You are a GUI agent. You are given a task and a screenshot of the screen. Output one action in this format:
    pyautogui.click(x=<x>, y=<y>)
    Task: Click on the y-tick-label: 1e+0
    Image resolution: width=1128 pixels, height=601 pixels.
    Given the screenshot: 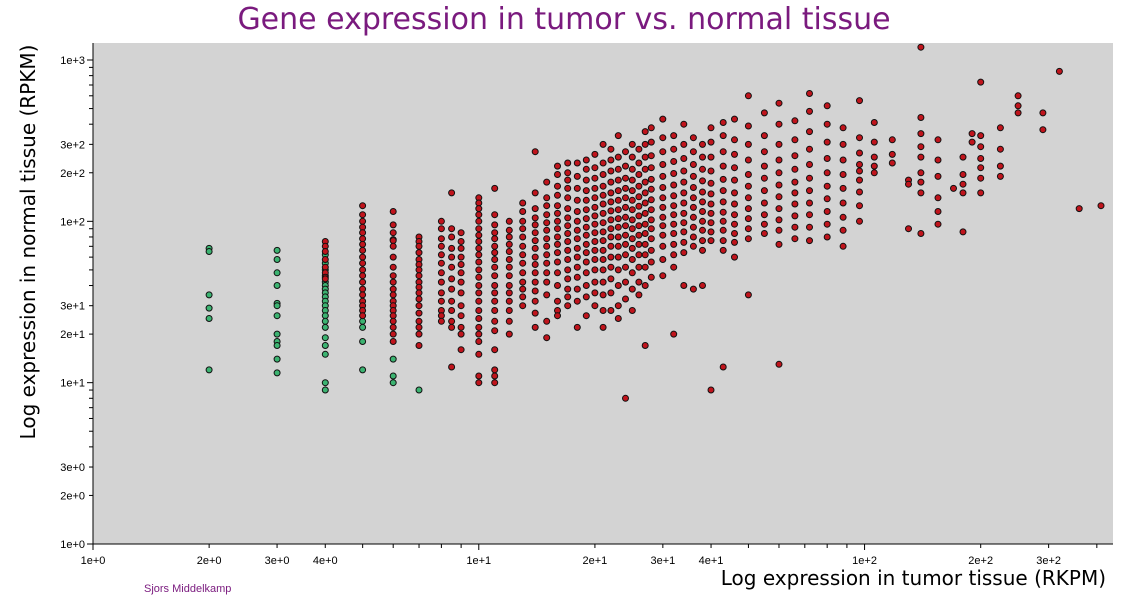 What is the action you would take?
    pyautogui.click(x=72, y=545)
    